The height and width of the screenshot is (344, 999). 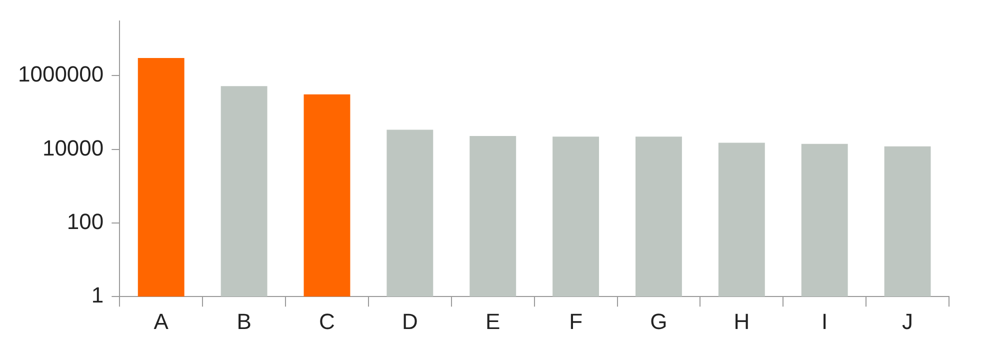 What do you see at coordinates (85, 221) in the screenshot?
I see `y-tick-label: 100` at bounding box center [85, 221].